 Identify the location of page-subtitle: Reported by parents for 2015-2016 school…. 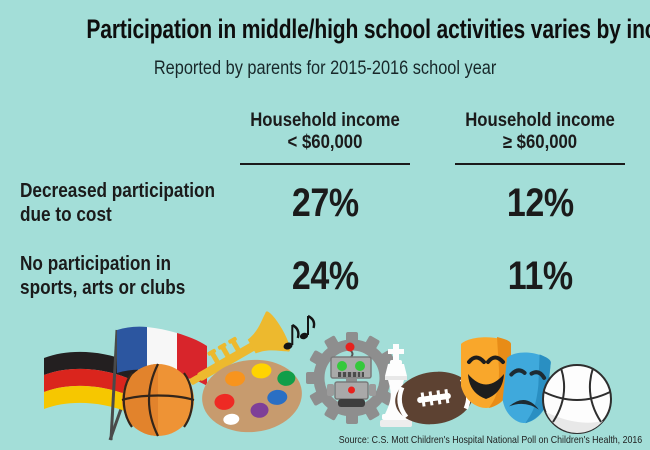
(325, 68).